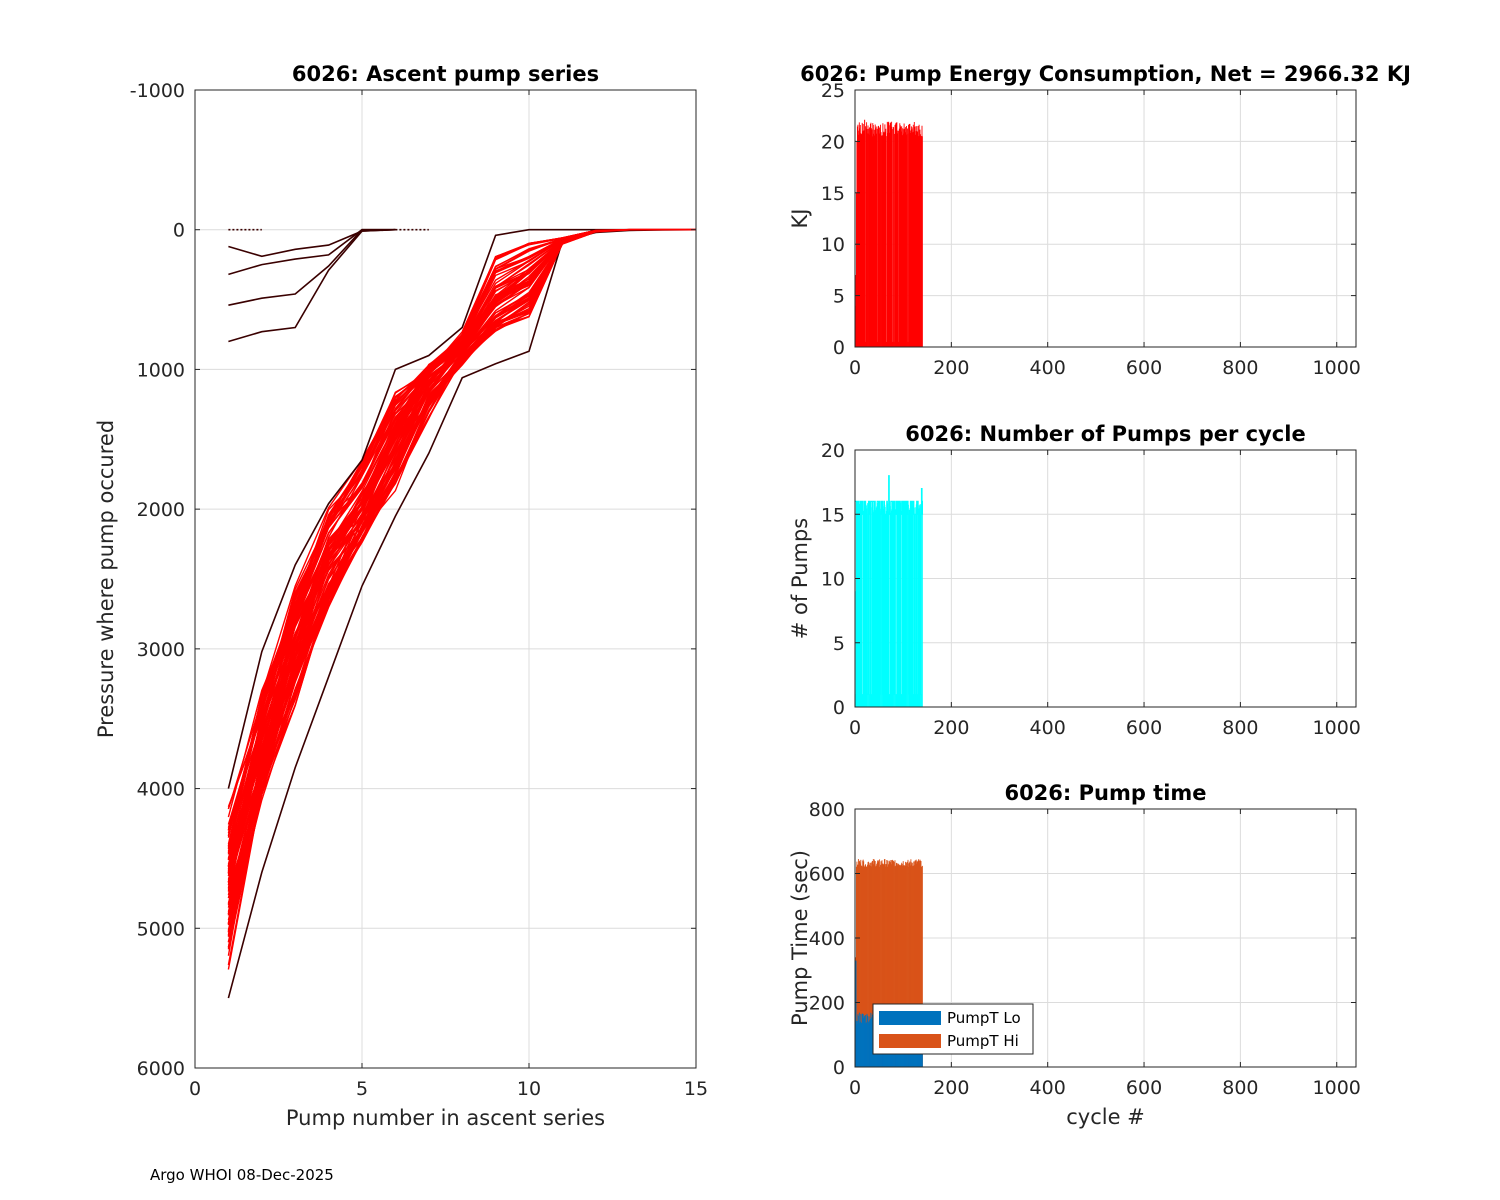  I want to click on footer-label: Argo WHOI 08-Dec-2025, so click(242, 1175).